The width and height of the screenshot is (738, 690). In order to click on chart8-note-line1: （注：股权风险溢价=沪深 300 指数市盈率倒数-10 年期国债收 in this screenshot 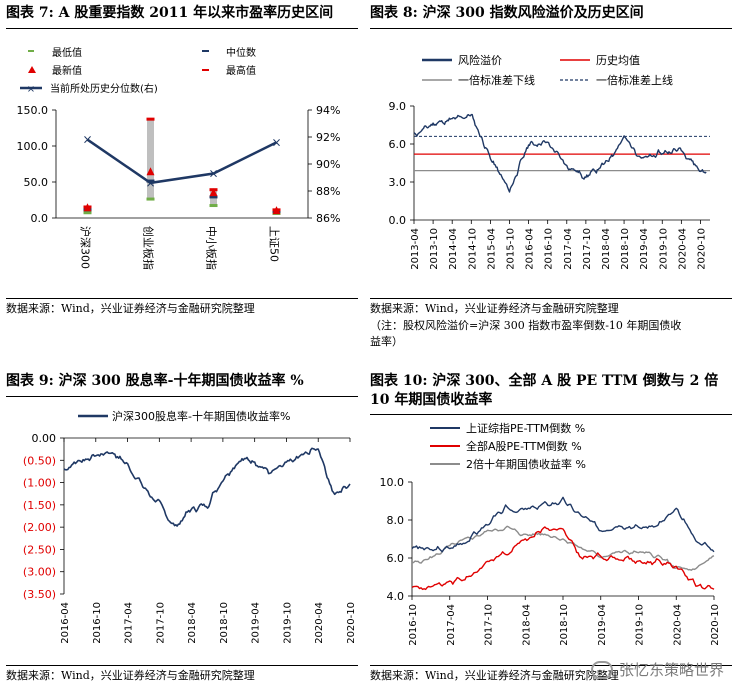, I will do `click(526, 325)`.